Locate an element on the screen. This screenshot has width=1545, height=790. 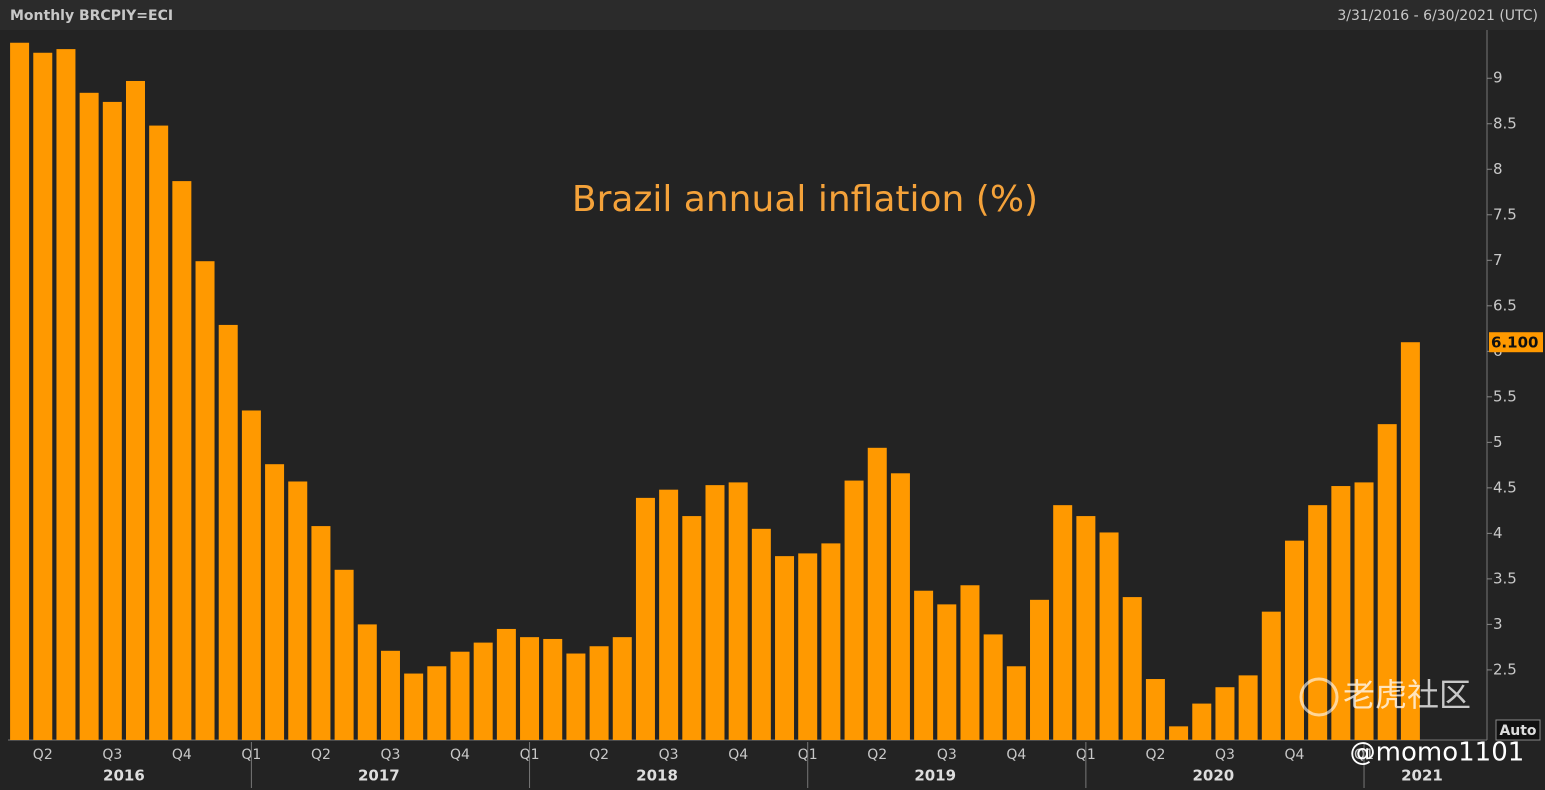
y-tick-label: 4.5 is located at coordinates (1505, 487).